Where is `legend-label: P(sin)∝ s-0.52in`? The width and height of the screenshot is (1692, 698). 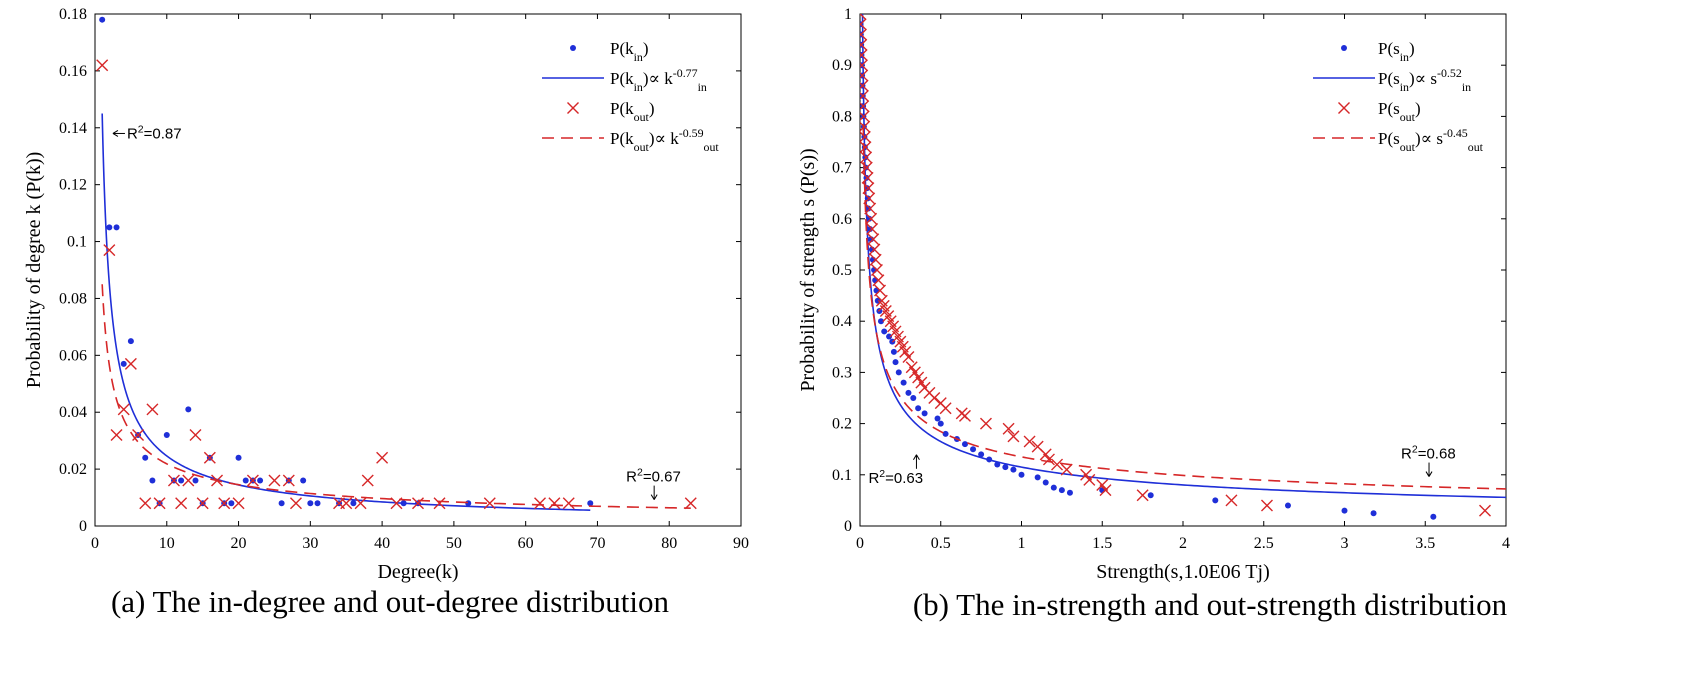 legend-label: P(sin)∝ s-0.52in is located at coordinates (1424, 80).